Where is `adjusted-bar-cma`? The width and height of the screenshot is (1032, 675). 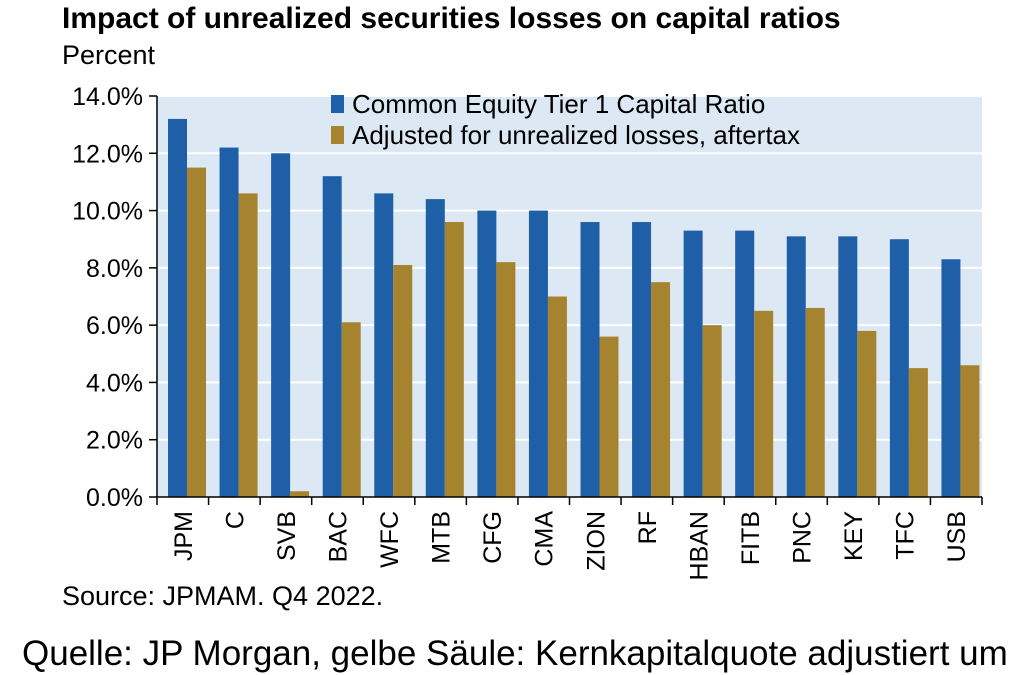 adjusted-bar-cma is located at coordinates (557, 396).